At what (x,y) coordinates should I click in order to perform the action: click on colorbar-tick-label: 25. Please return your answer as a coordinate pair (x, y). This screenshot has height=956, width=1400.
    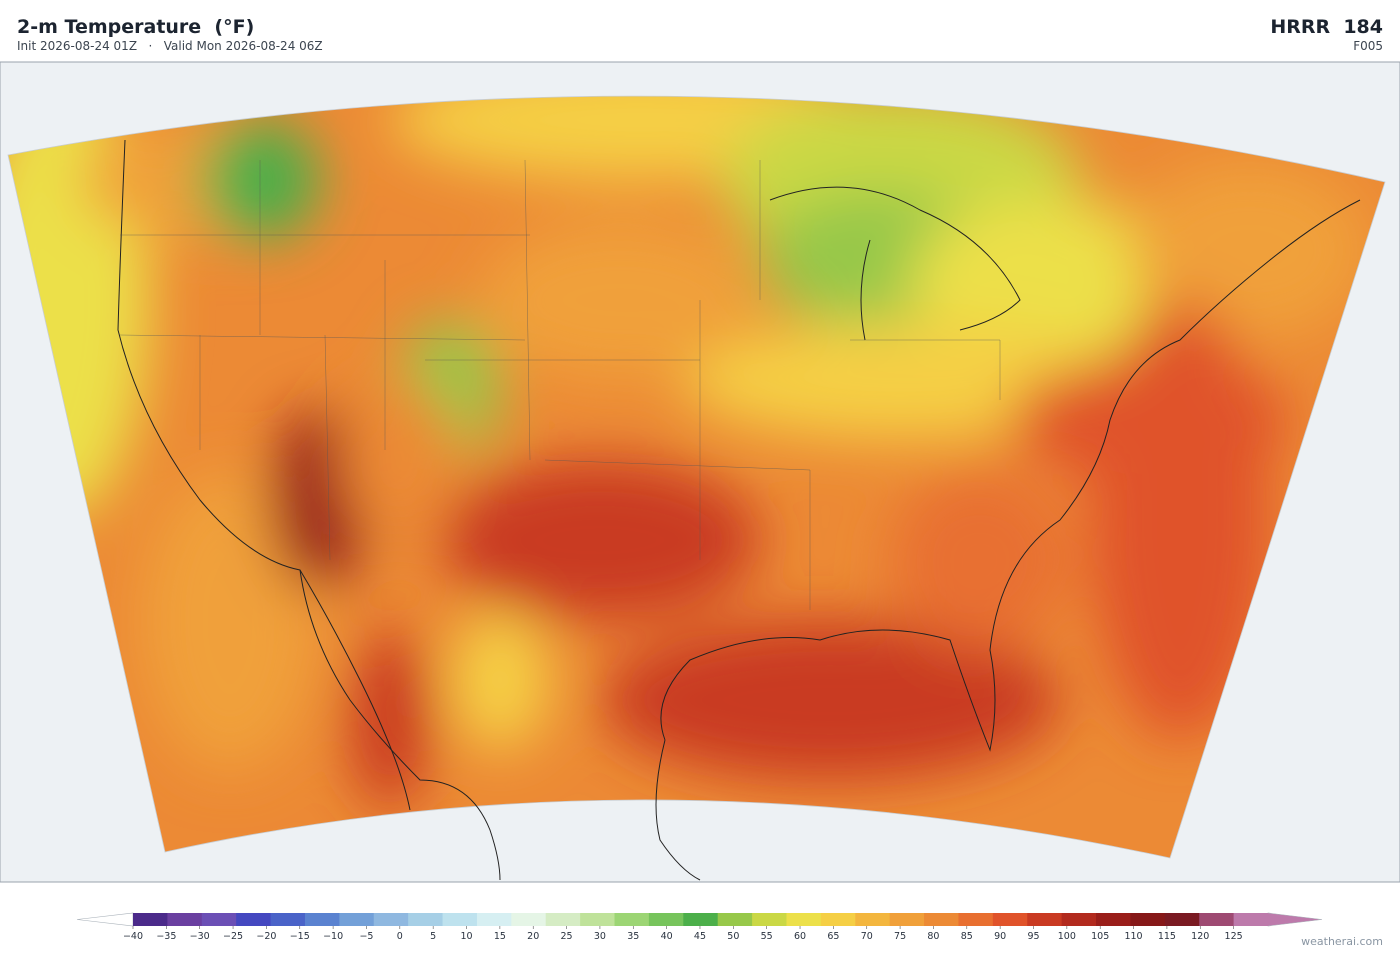
    Looking at the image, I should click on (567, 936).